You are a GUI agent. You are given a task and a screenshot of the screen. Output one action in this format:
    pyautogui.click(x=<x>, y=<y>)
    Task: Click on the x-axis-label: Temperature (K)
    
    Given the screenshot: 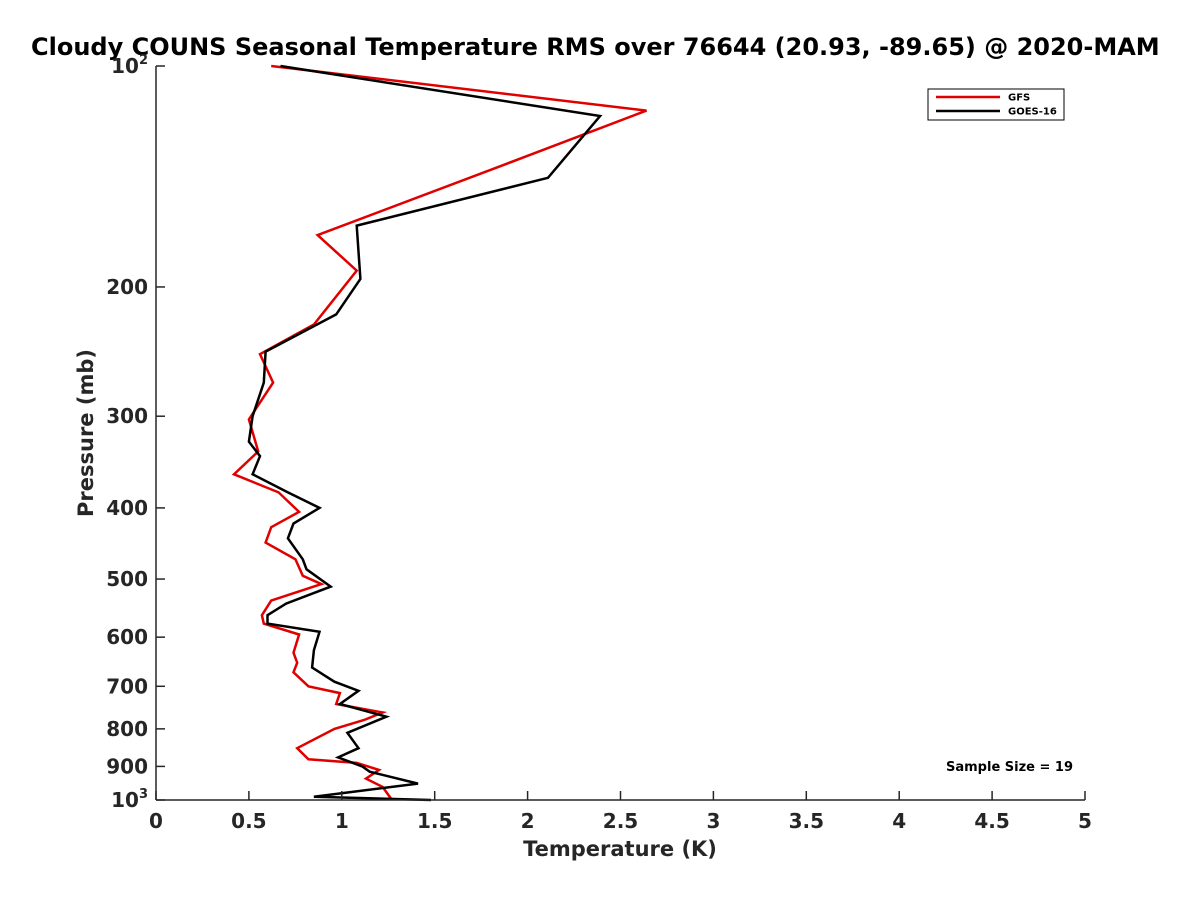 What is the action you would take?
    pyautogui.click(x=620, y=849)
    